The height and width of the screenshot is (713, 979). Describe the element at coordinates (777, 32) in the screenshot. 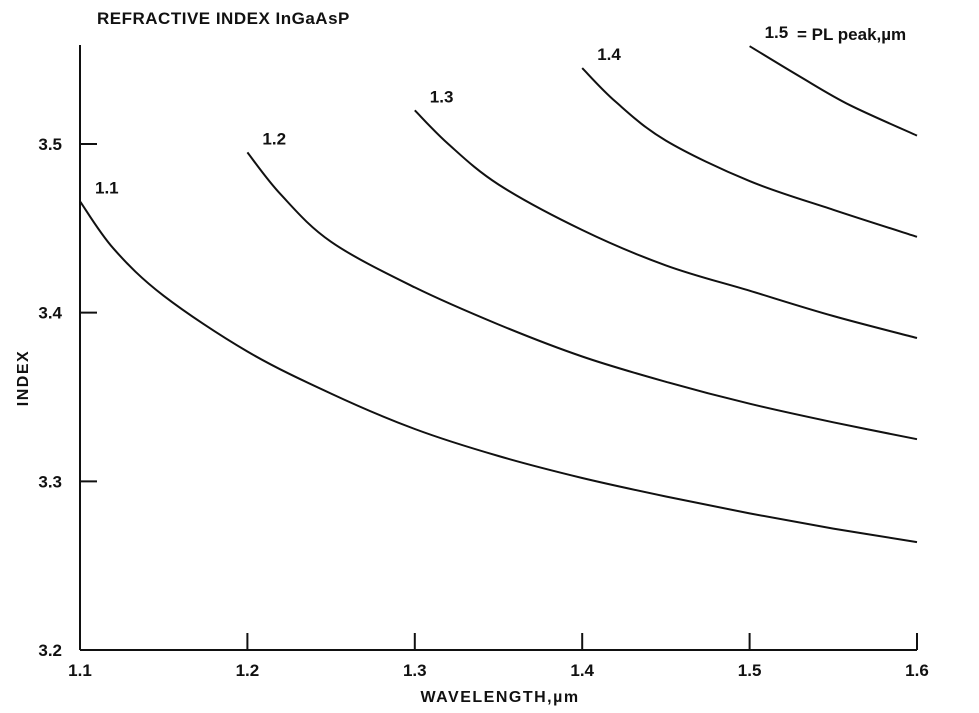

I see `series-label-1-5: 1.5` at that location.